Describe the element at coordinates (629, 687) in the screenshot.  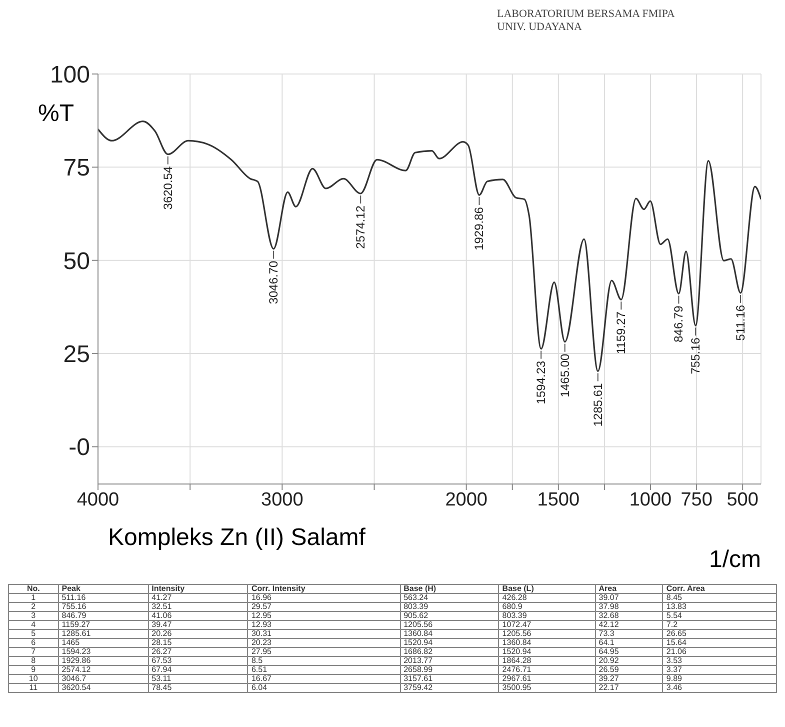
I see `text: 22.17` at that location.